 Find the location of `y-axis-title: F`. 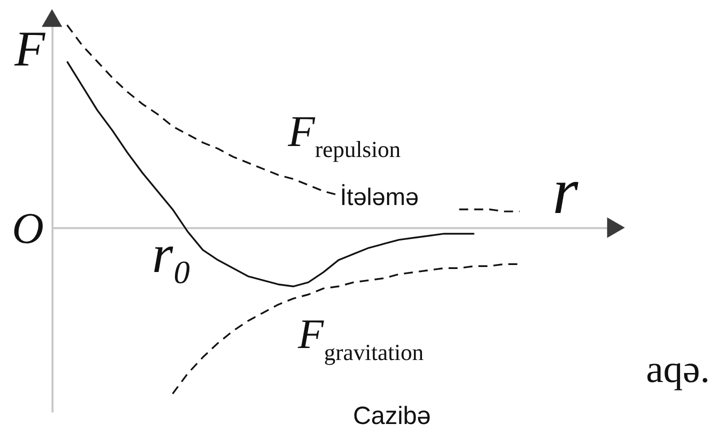

y-axis-title: F is located at coordinates (30, 48).